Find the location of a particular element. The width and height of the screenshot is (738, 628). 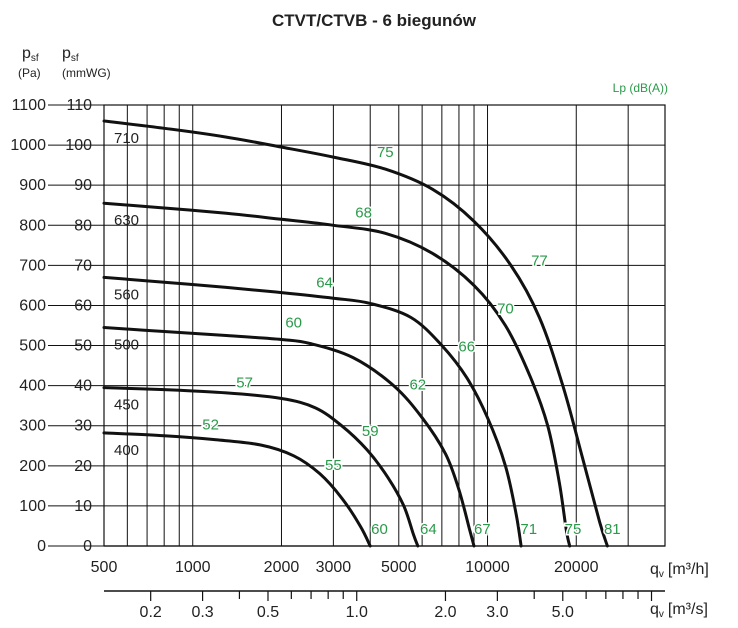

x-top-axis-label: qv [m³/h] is located at coordinates (679, 570).